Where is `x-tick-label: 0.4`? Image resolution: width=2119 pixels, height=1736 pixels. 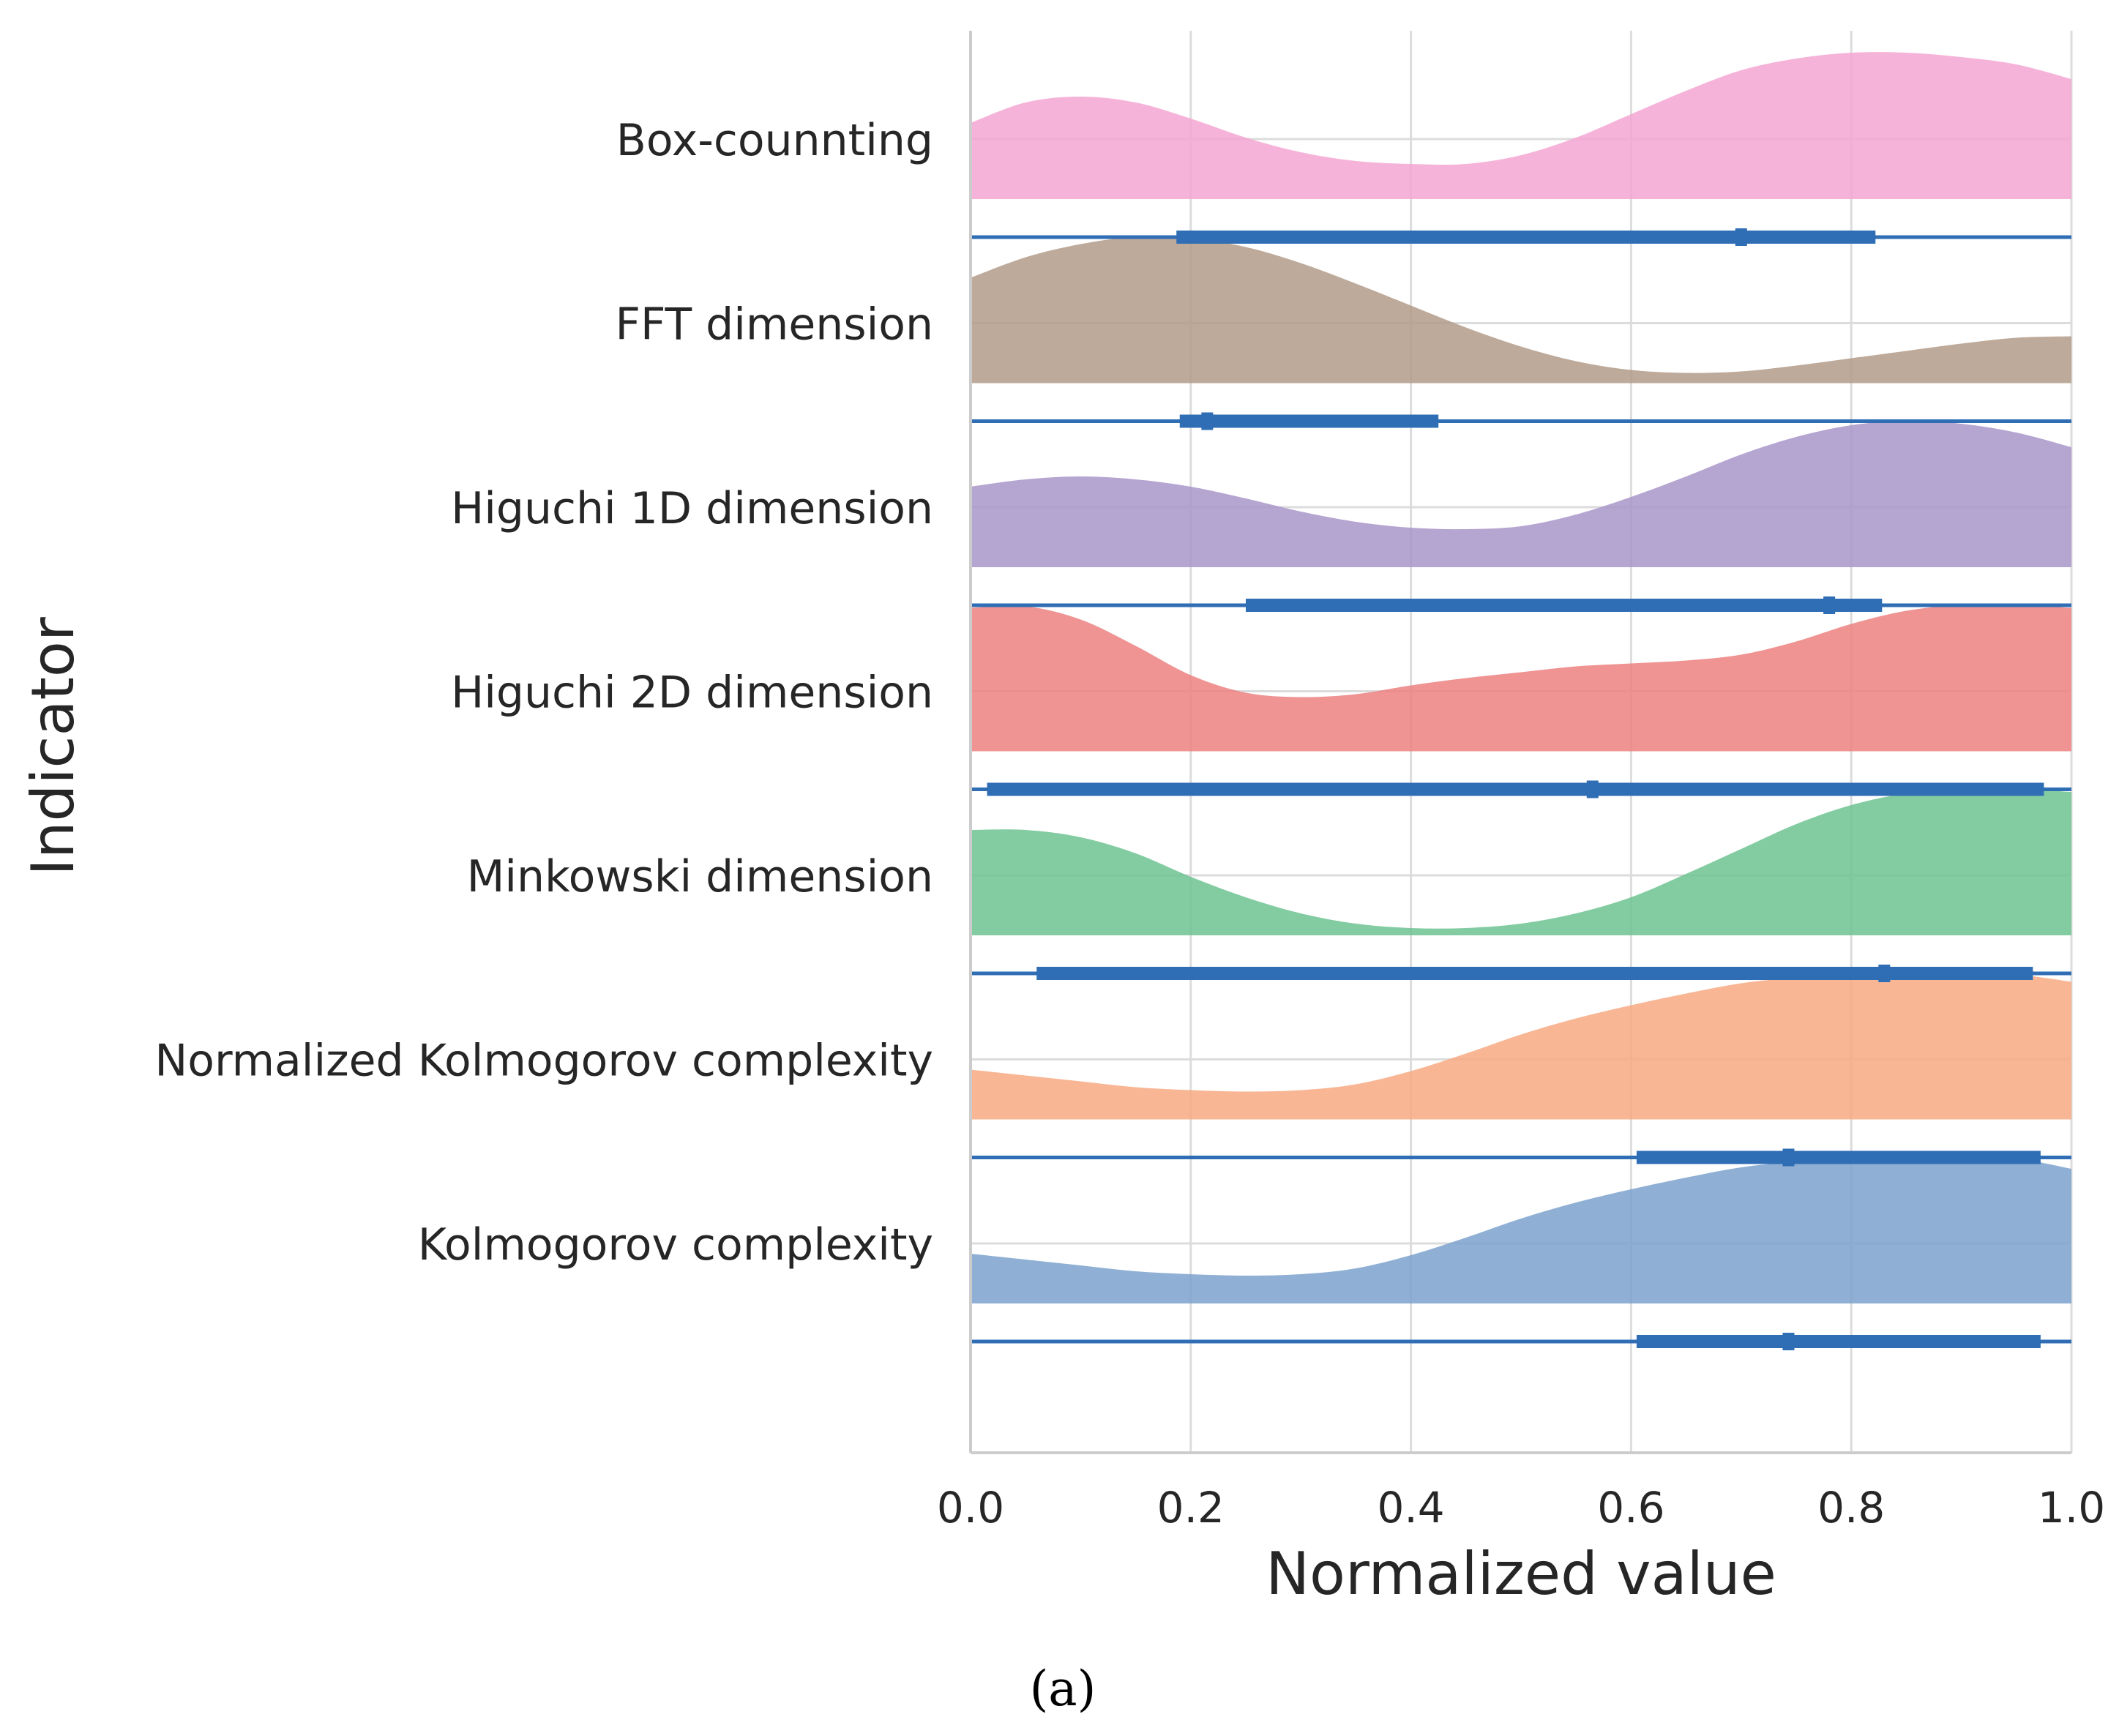 x-tick-label: 0.4 is located at coordinates (1410, 1508).